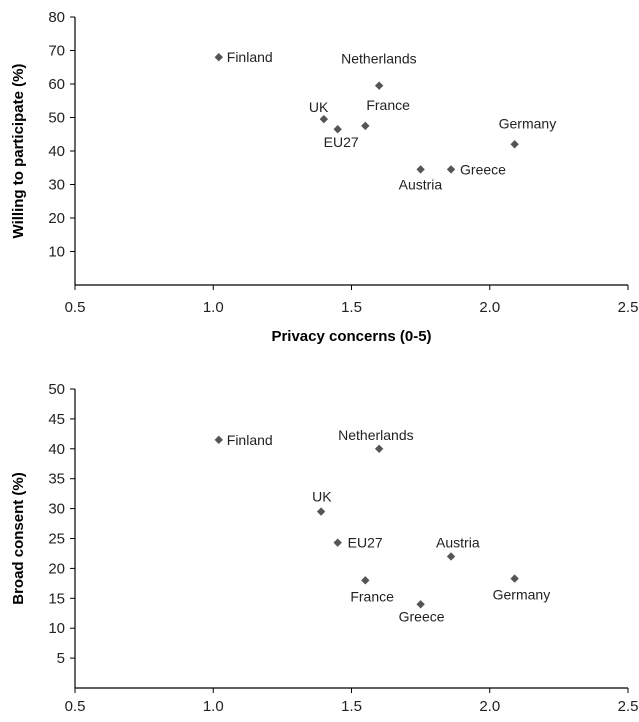 This screenshot has width=639, height=722. I want to click on chart2-point-marker-germany, so click(514, 578).